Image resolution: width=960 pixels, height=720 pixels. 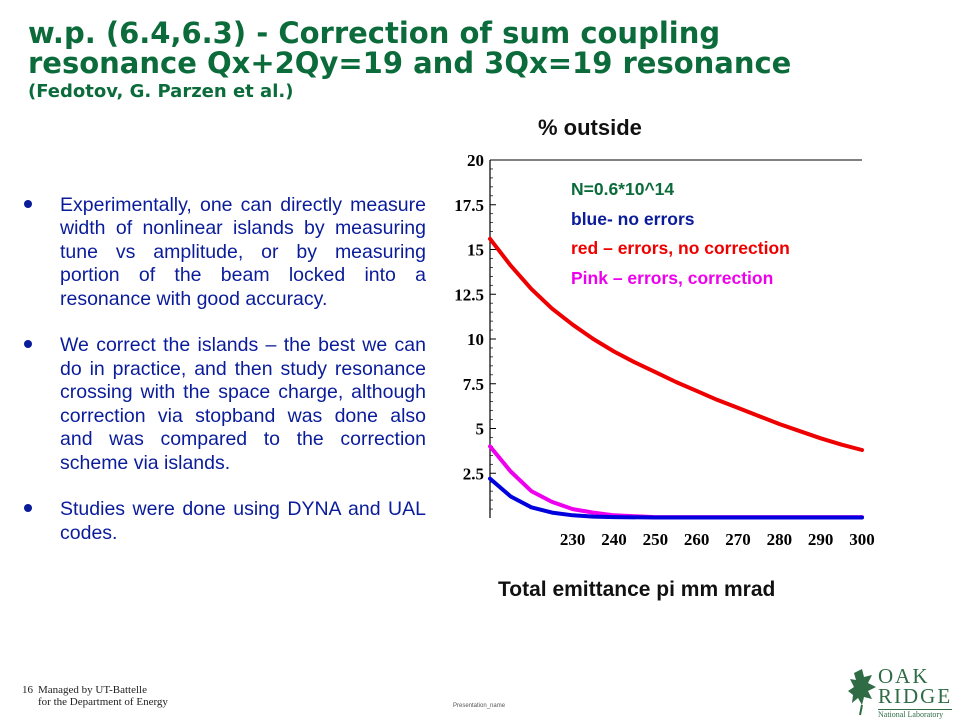 What do you see at coordinates (475, 160) in the screenshot?
I see `y-tick-label: 20` at bounding box center [475, 160].